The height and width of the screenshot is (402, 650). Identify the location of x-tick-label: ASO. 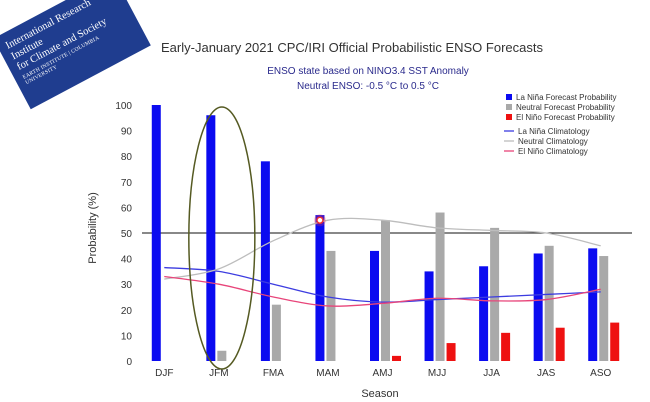
(600, 373).